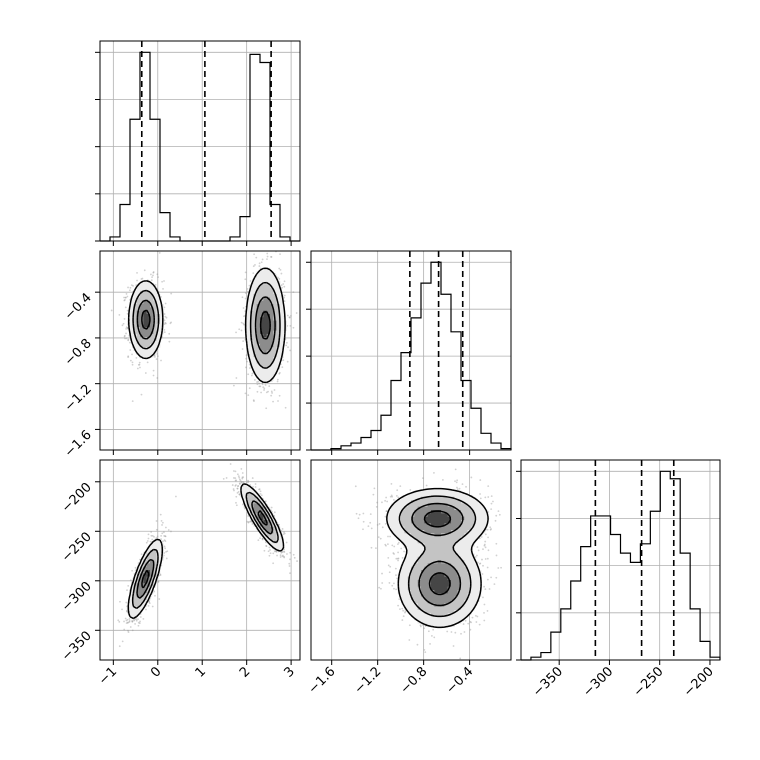 The image size is (760, 760). Describe the element at coordinates (77, 647) in the screenshot. I see `density-0-2-ytick-label: −350` at that location.